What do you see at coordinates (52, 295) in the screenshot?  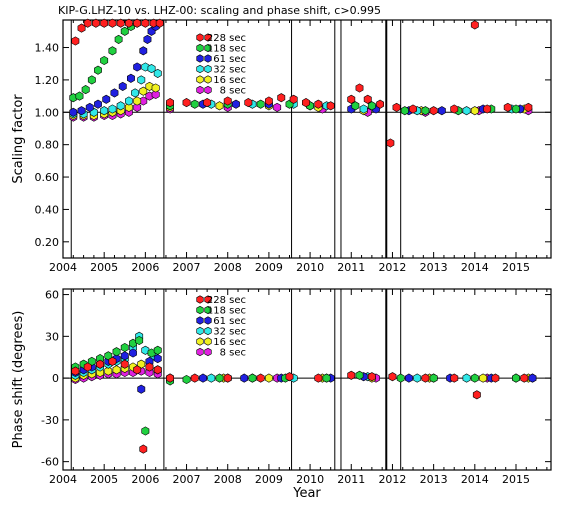 I see `y-tick-label: 60` at bounding box center [52, 295].